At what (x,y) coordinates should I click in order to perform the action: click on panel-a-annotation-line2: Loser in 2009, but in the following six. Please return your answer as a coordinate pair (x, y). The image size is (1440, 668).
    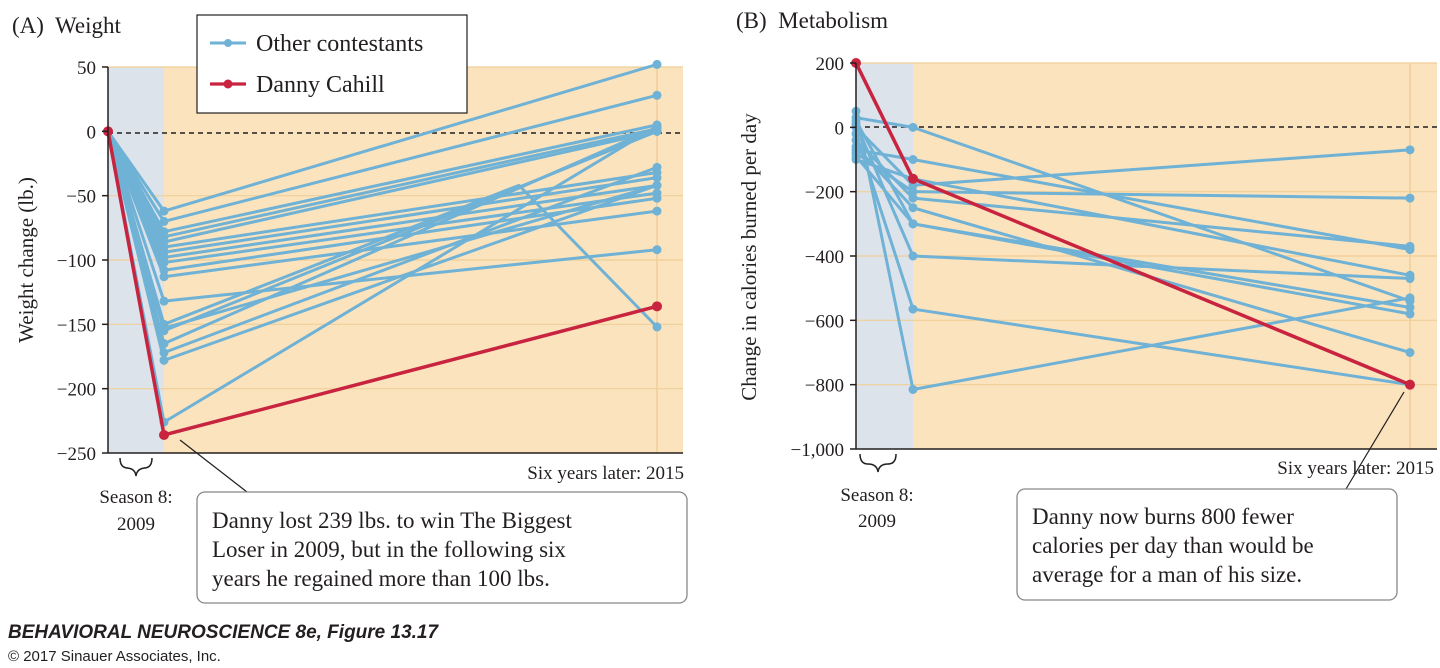
    Looking at the image, I should click on (389, 549).